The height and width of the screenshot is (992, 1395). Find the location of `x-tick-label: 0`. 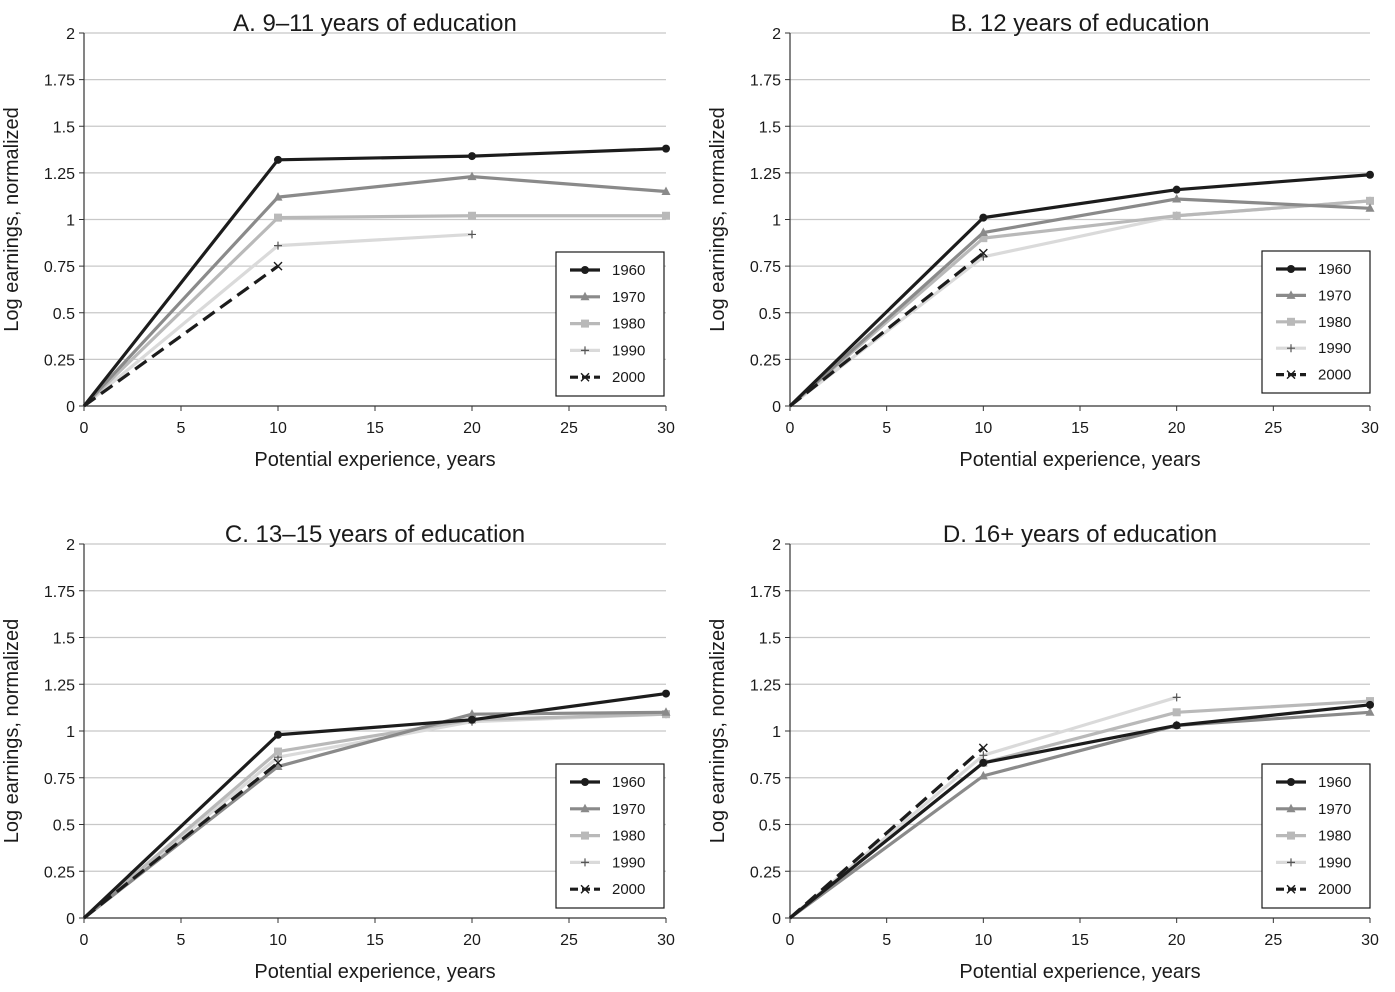

x-tick-label: 0 is located at coordinates (84, 940).